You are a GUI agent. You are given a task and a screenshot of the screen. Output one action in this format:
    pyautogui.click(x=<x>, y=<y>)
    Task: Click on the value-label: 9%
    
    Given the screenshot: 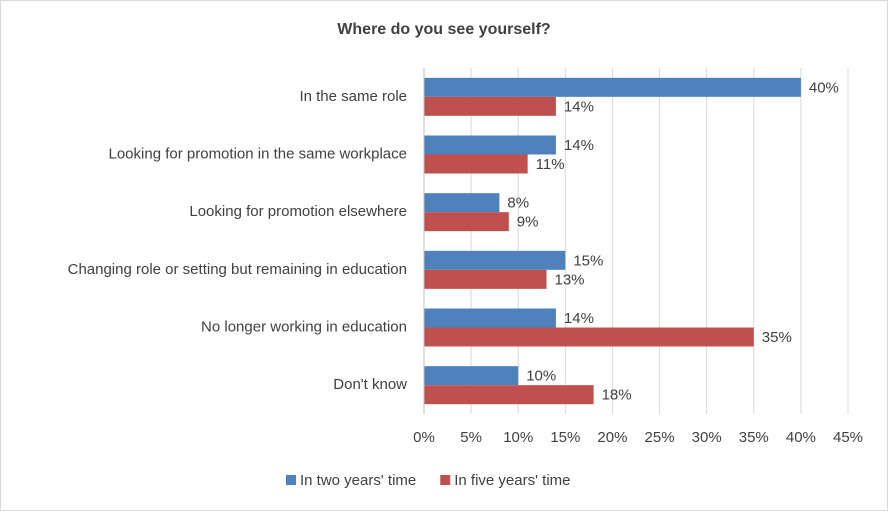 What is the action you would take?
    pyautogui.click(x=528, y=222)
    